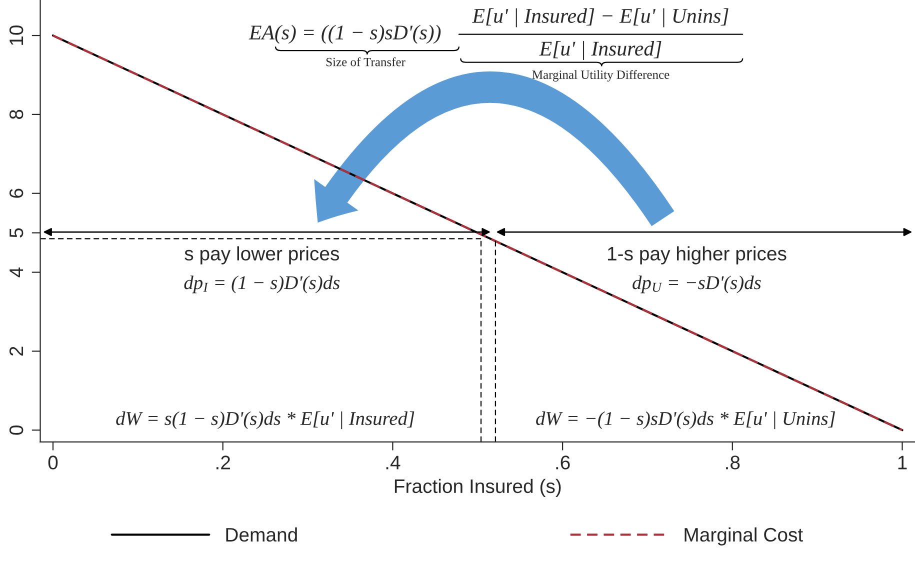 The image size is (915, 563). I want to click on annotation: 1-s pay higher prices, so click(697, 255).